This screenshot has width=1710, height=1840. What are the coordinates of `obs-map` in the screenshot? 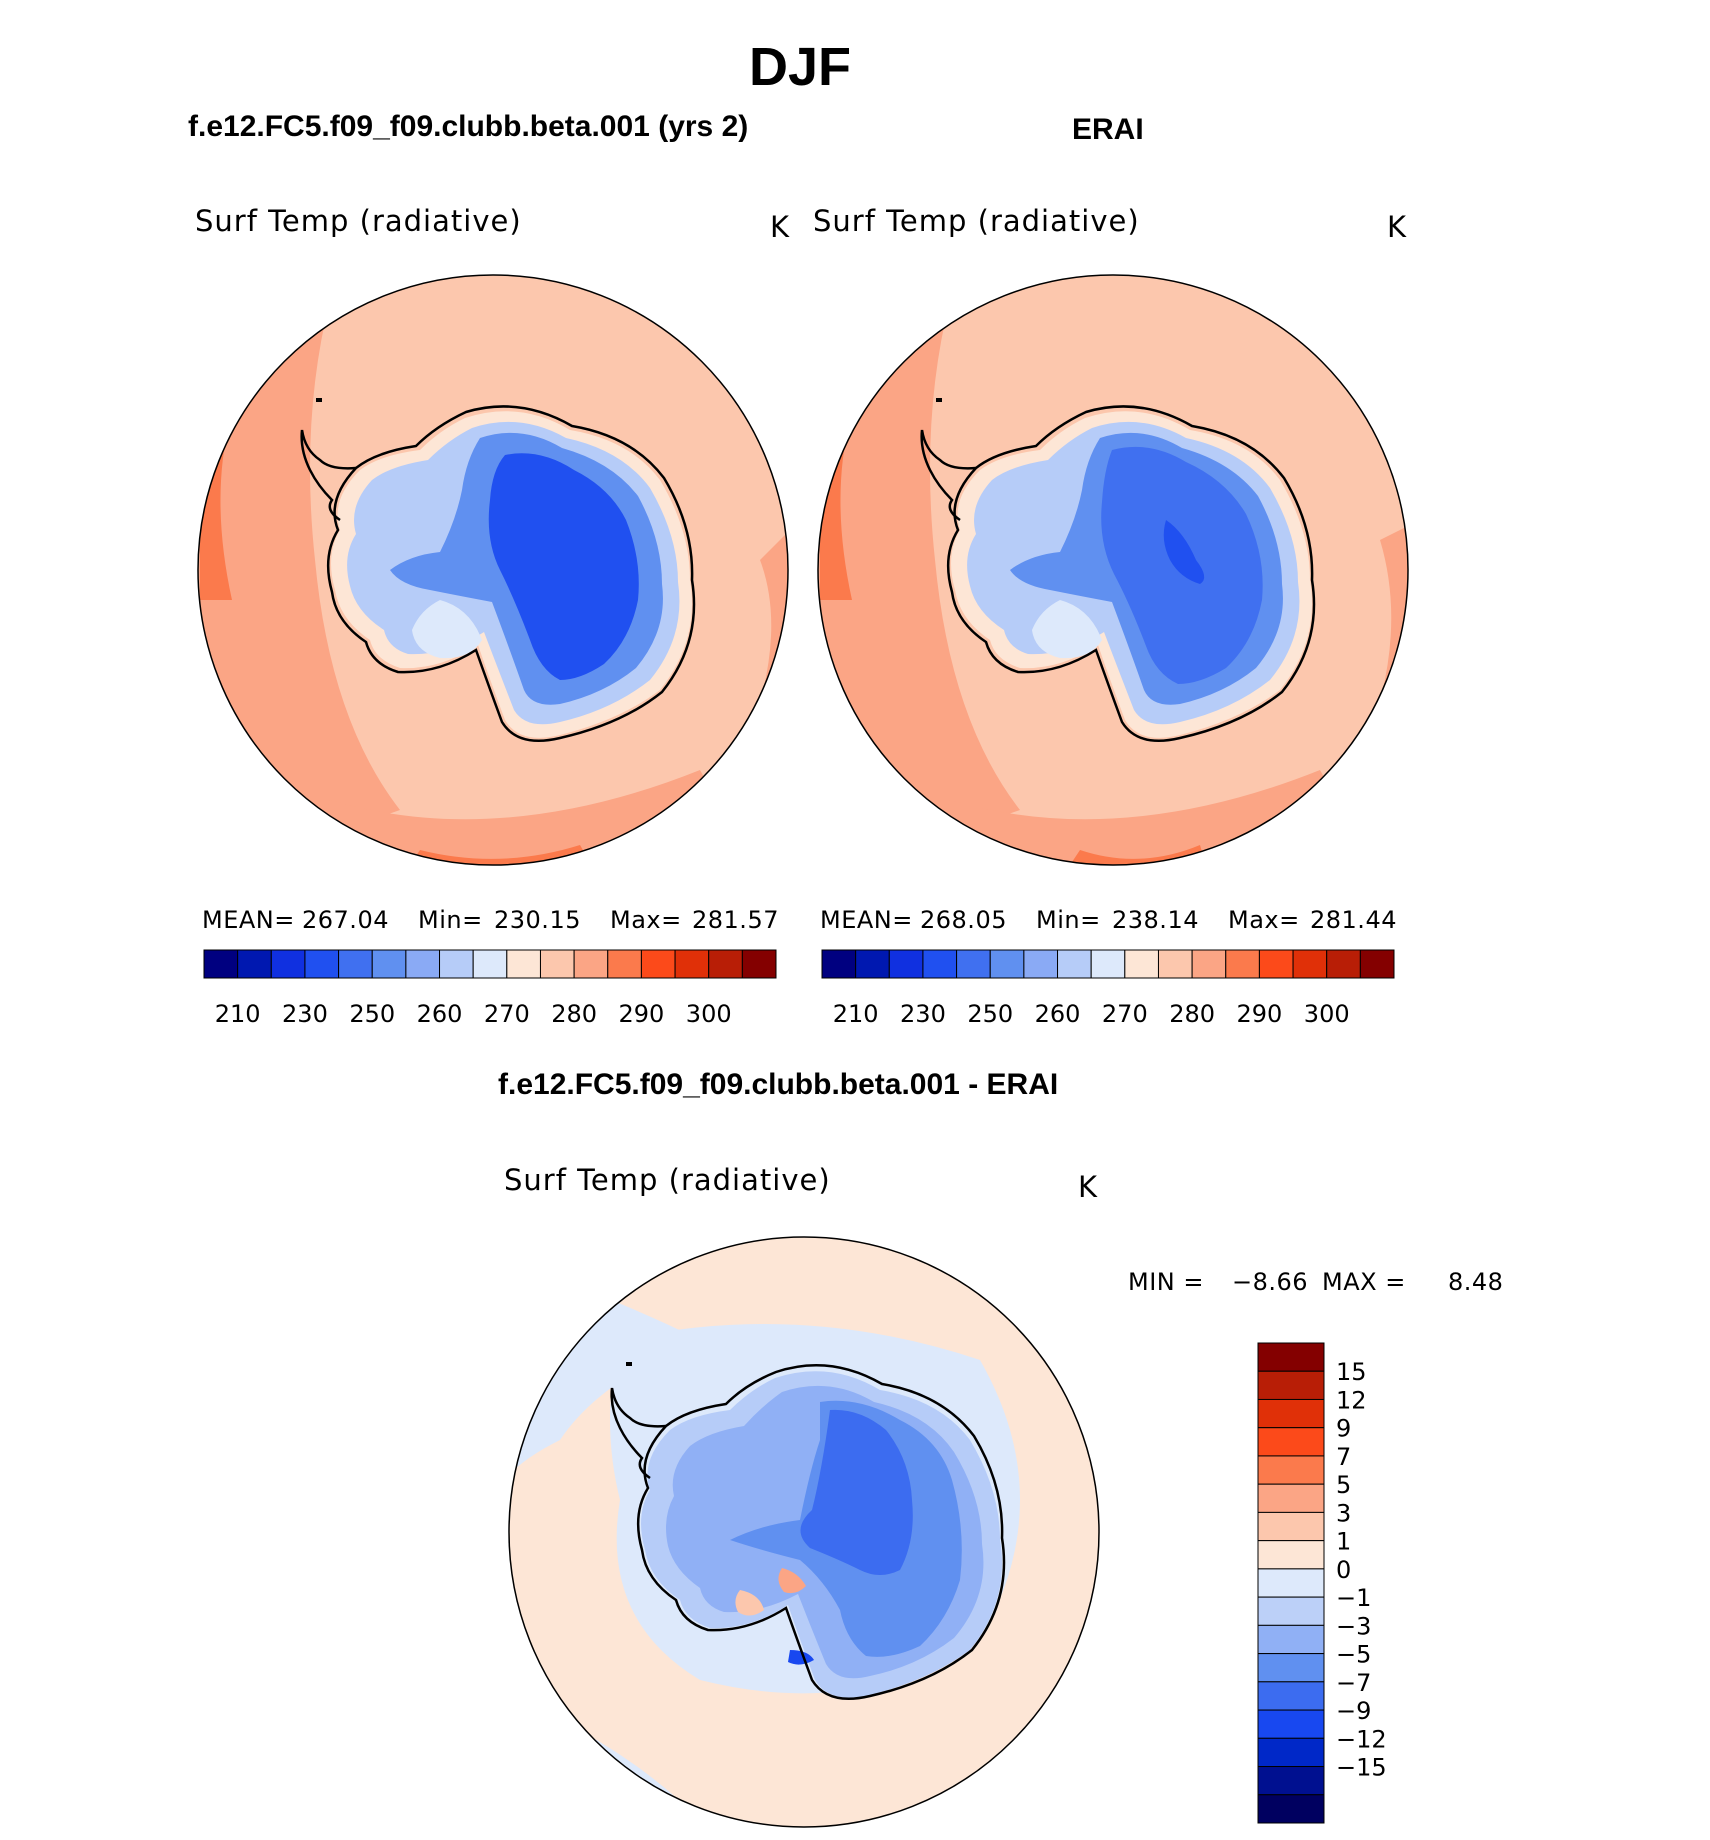 It's located at (1113, 570).